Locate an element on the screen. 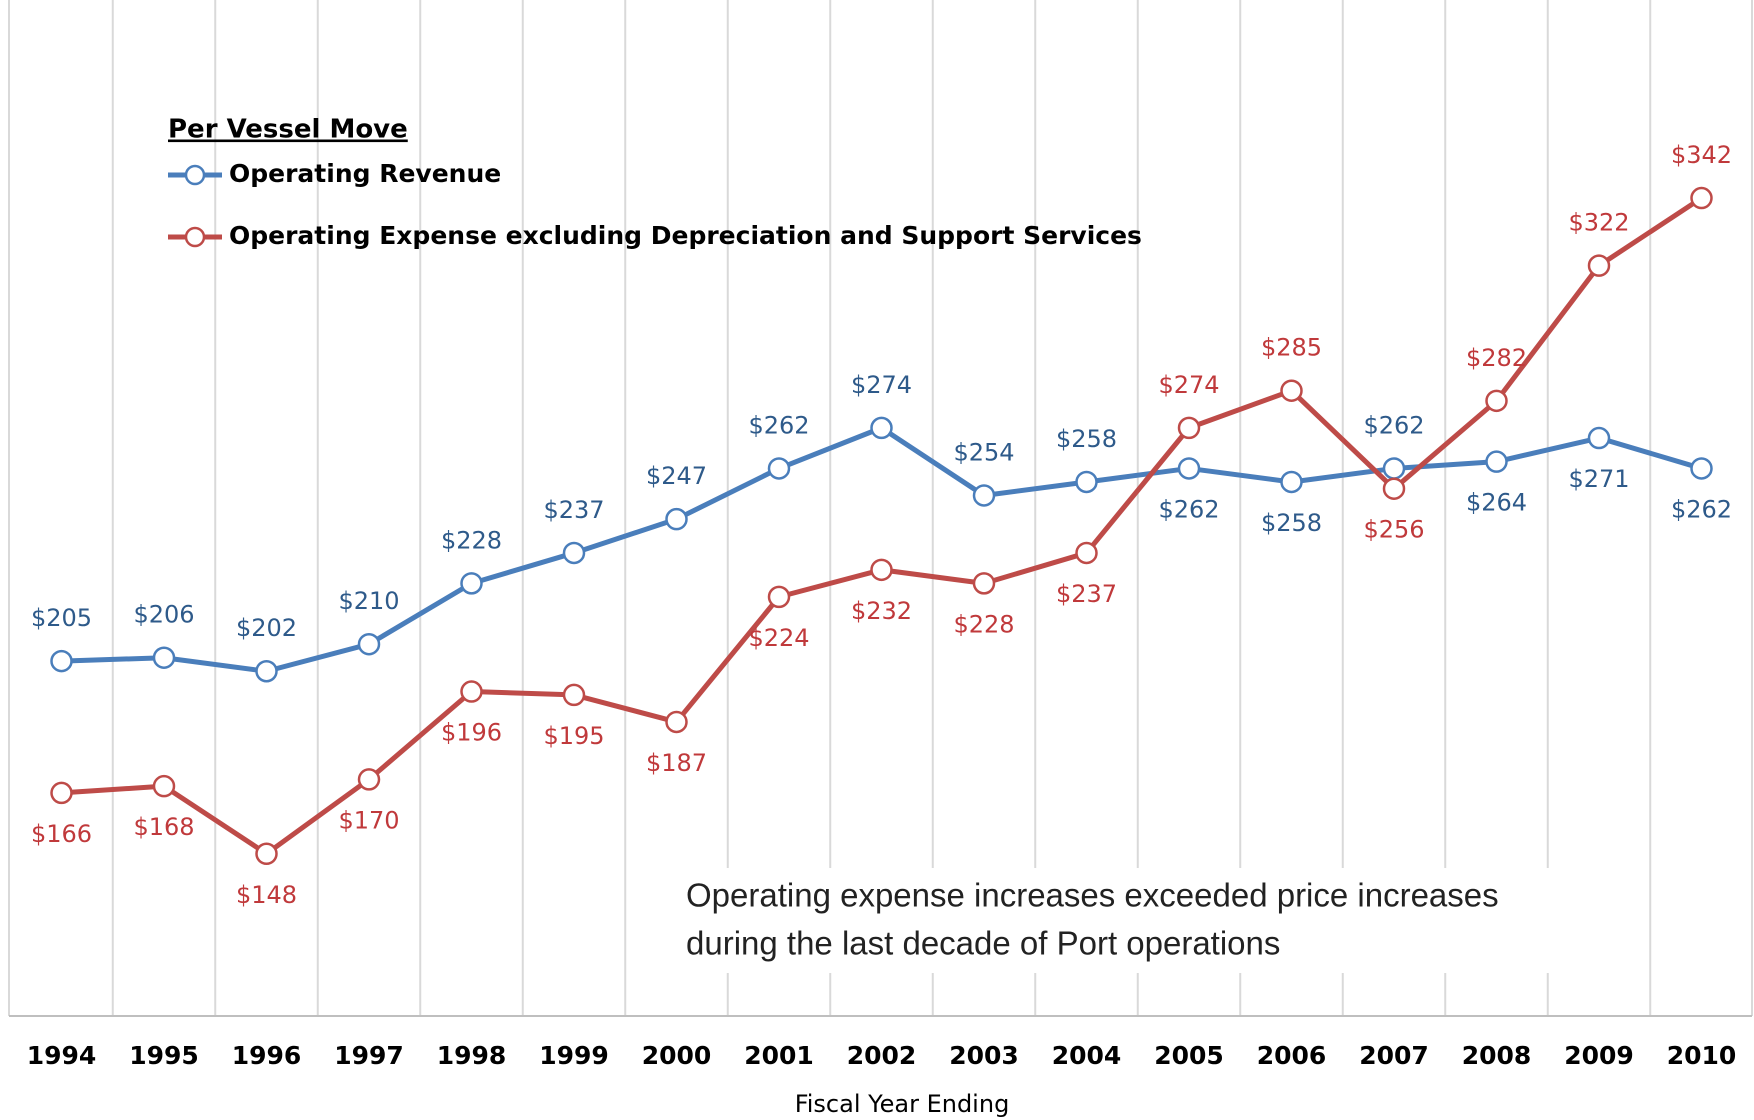 This screenshot has width=1754, height=1120. x-tick-label: 2004 is located at coordinates (1087, 1055).